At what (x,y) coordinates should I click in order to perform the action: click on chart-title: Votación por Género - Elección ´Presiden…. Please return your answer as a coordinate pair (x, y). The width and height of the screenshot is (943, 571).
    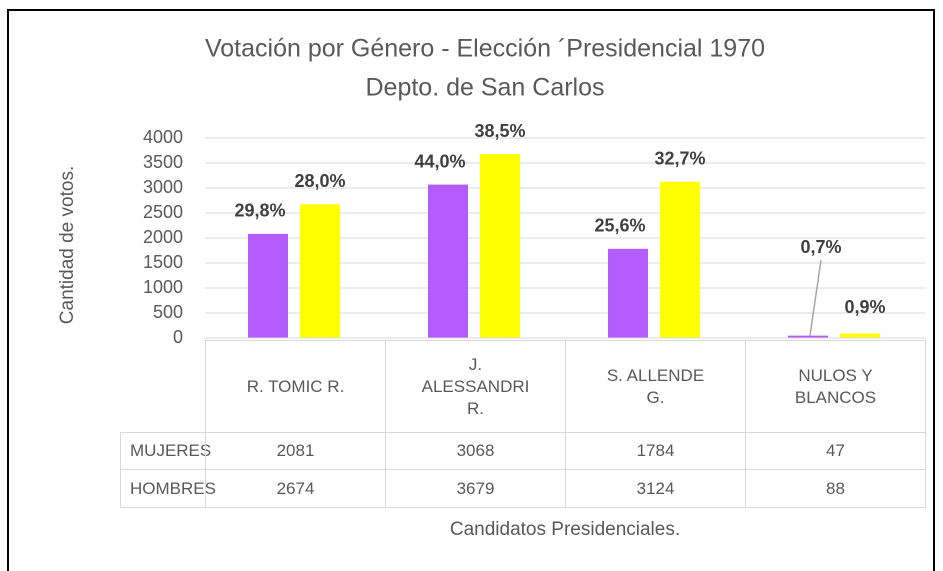
    Looking at the image, I should click on (485, 49).